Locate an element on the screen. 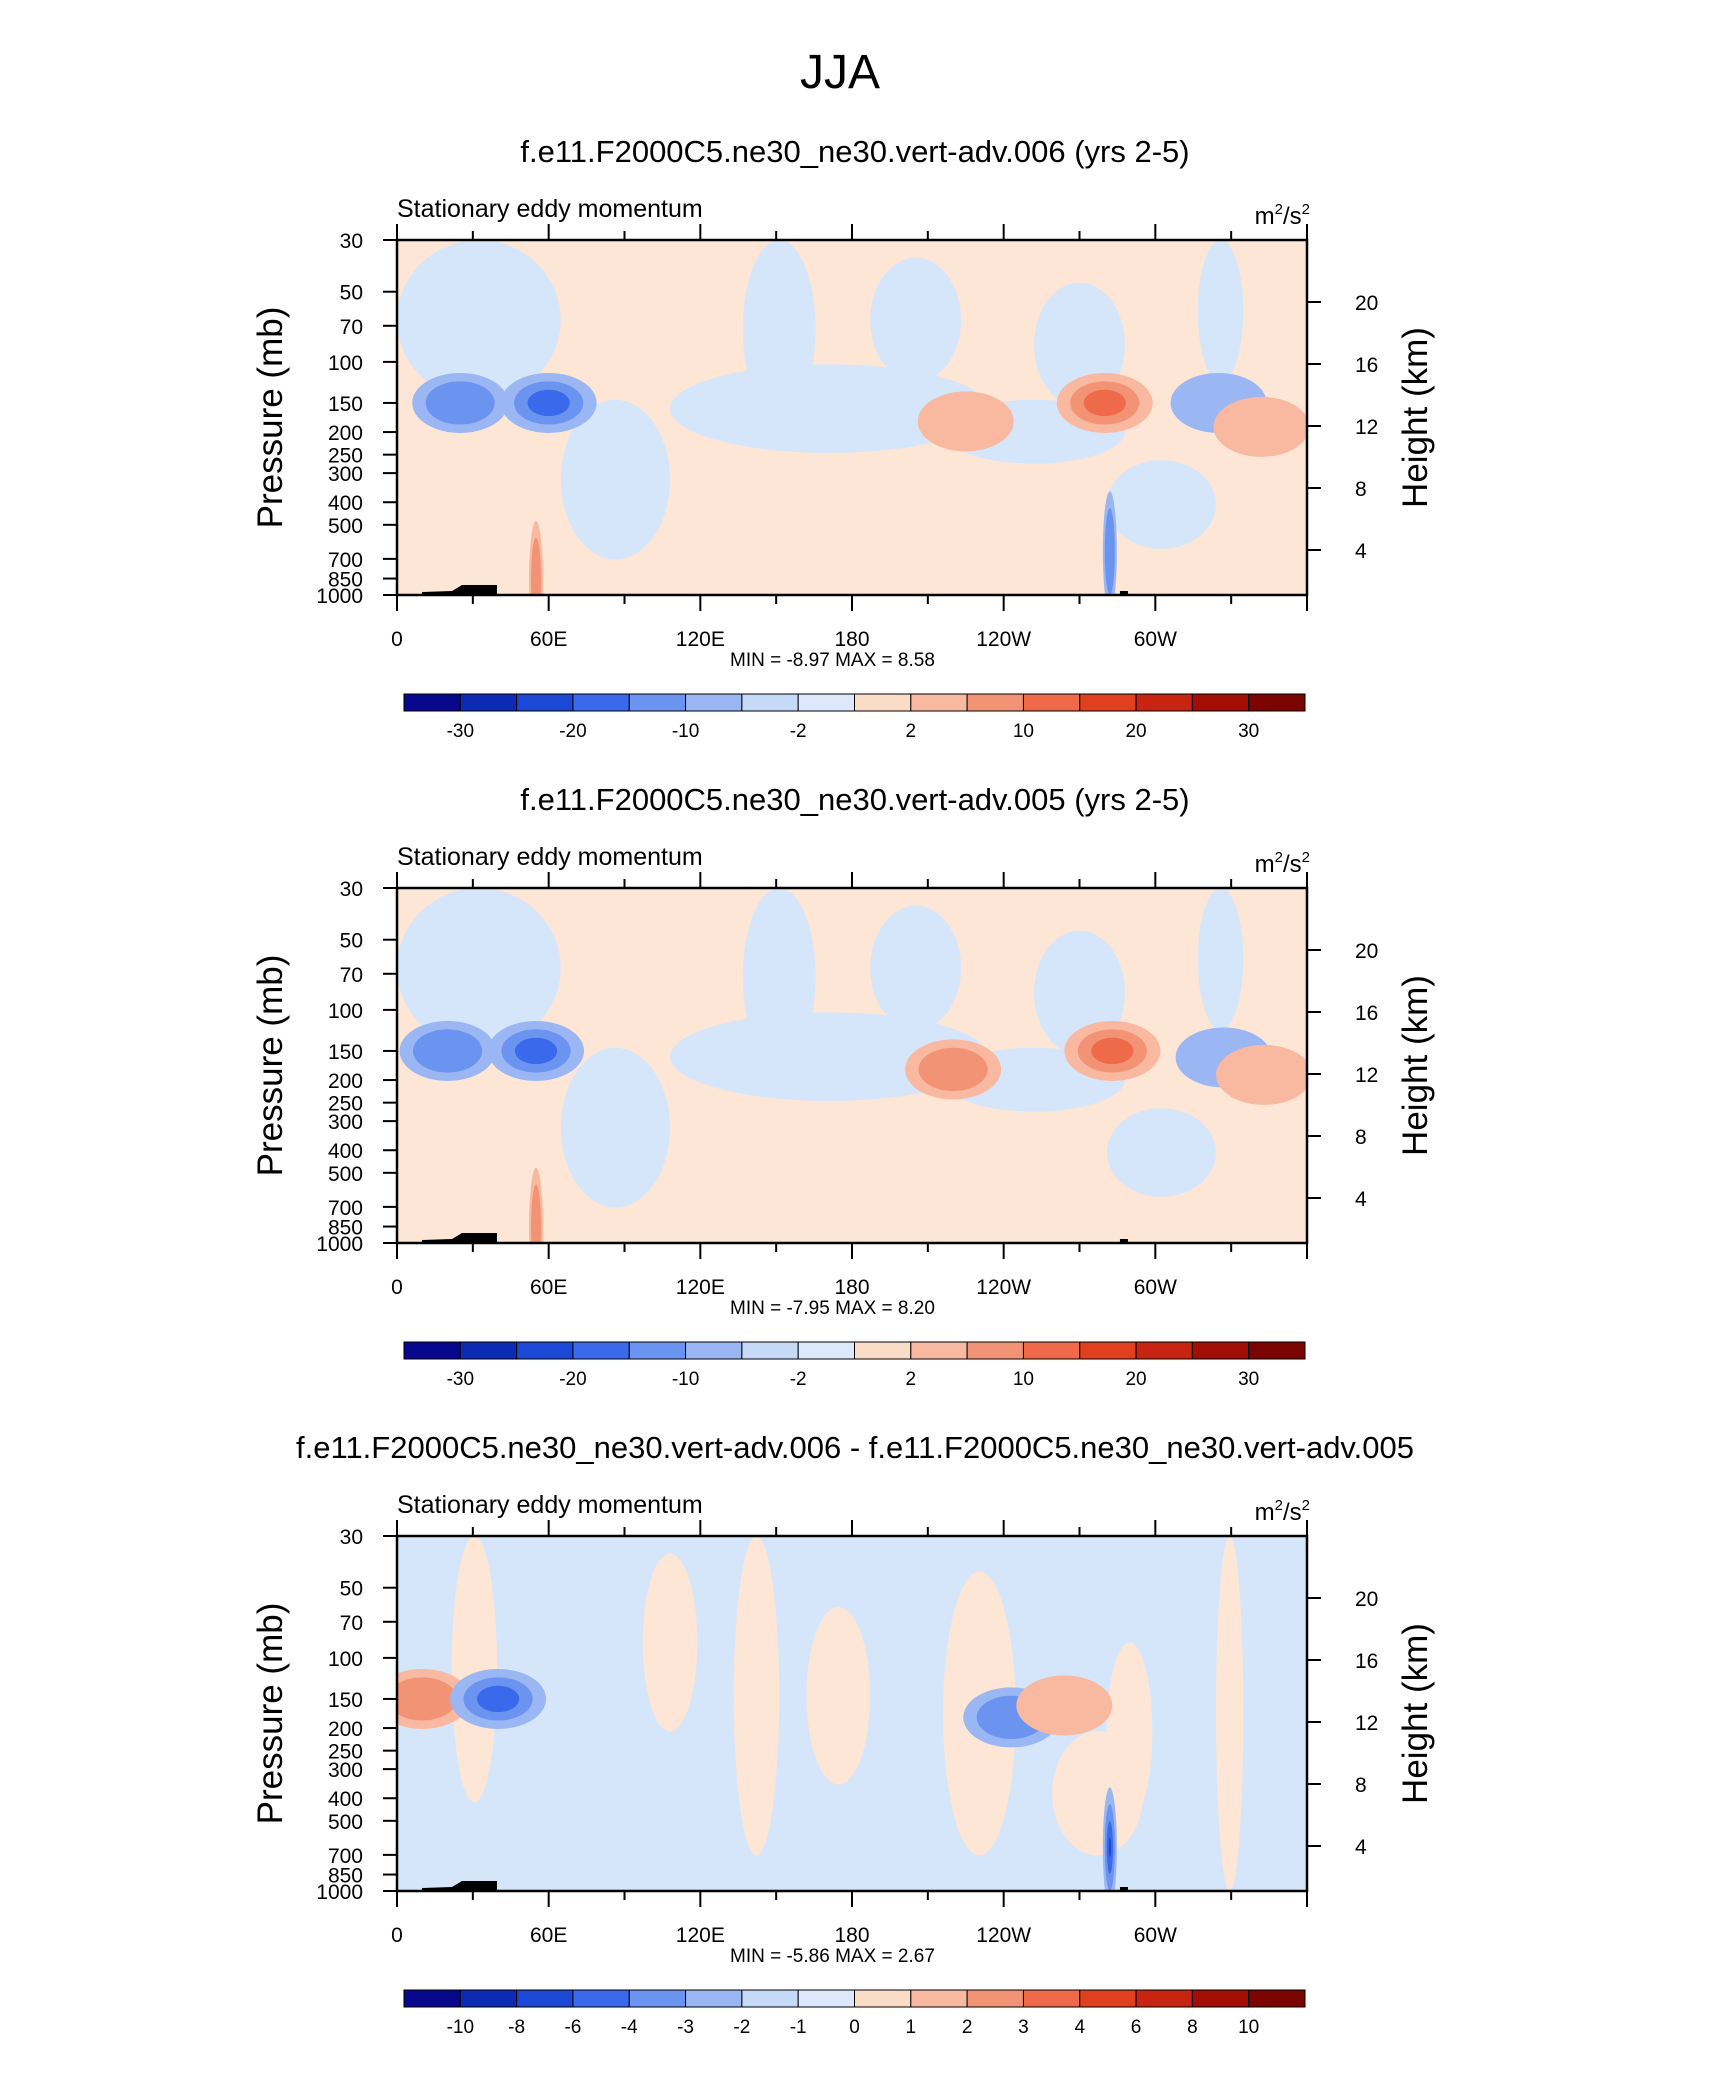  colorbar-label: -3 is located at coordinates (685, 2027).